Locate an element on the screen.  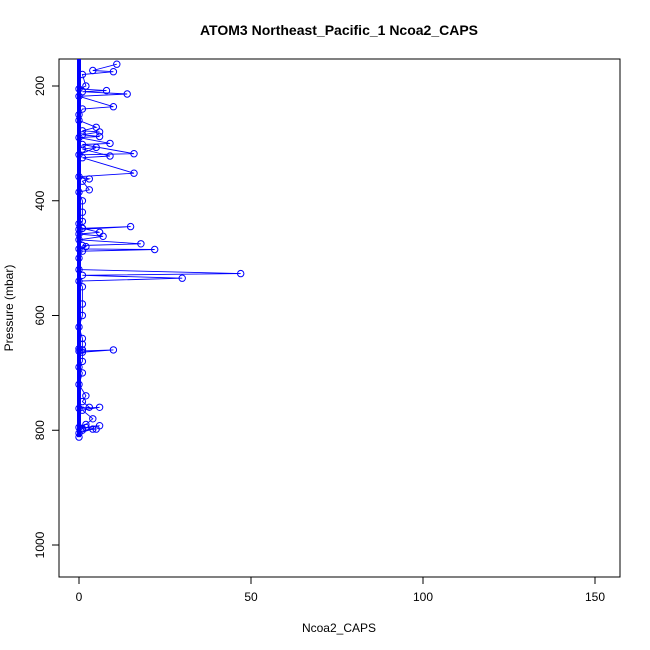
y-tick-label: 600 is located at coordinates (40, 315).